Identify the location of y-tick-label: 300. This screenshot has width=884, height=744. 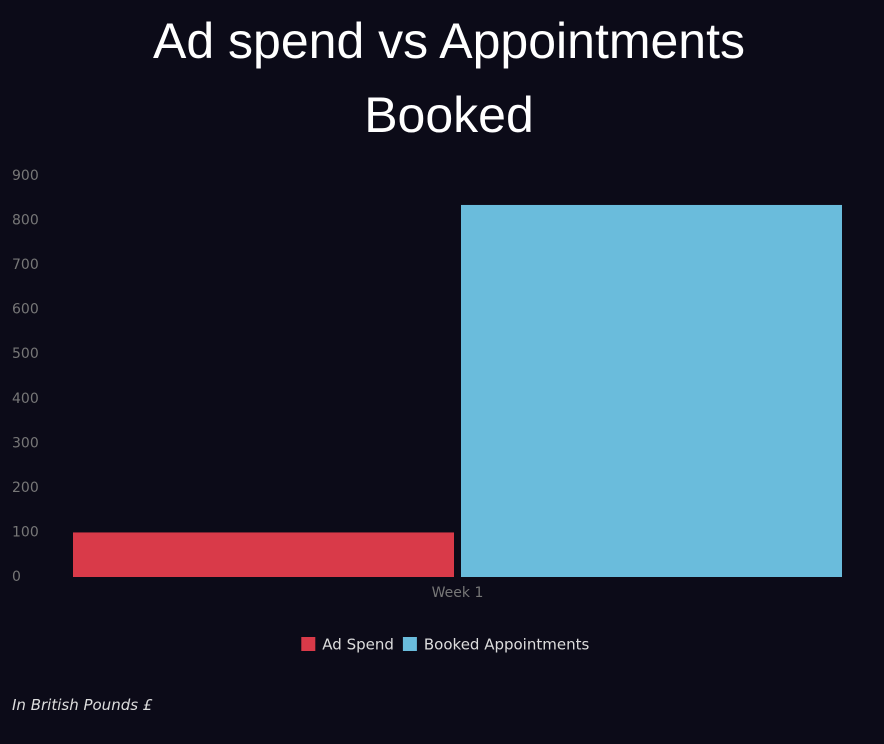
(25, 443).